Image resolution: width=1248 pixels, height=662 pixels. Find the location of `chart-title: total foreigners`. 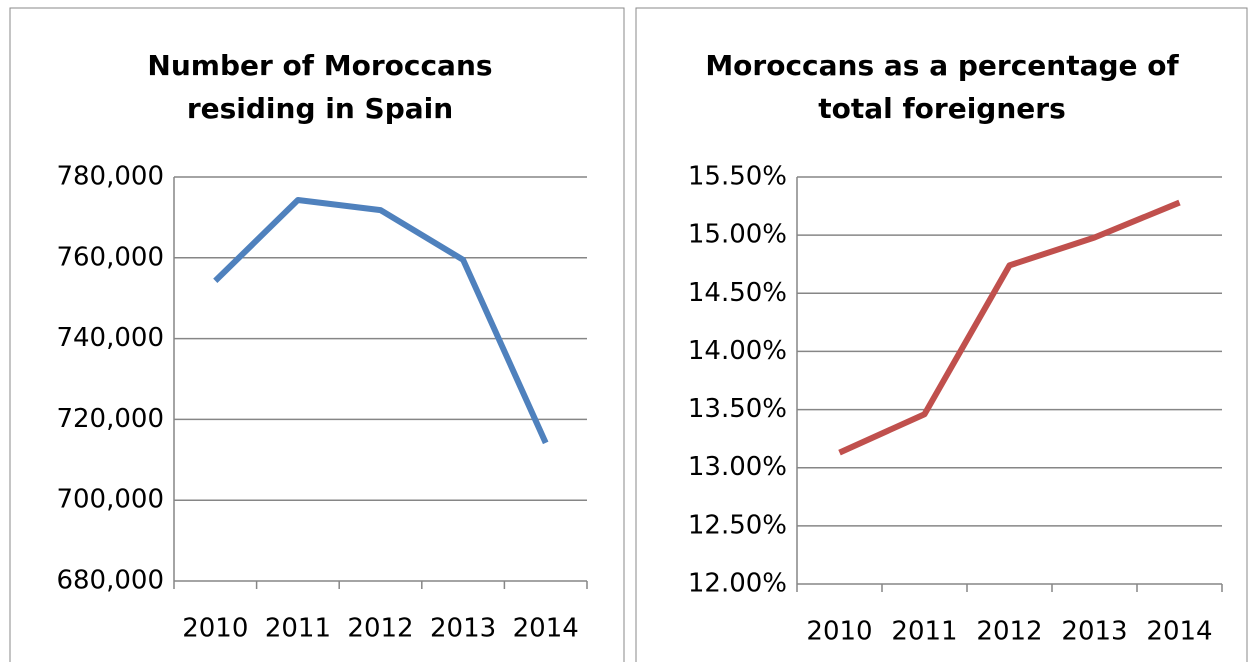

chart-title: total foreigners is located at coordinates (942, 108).